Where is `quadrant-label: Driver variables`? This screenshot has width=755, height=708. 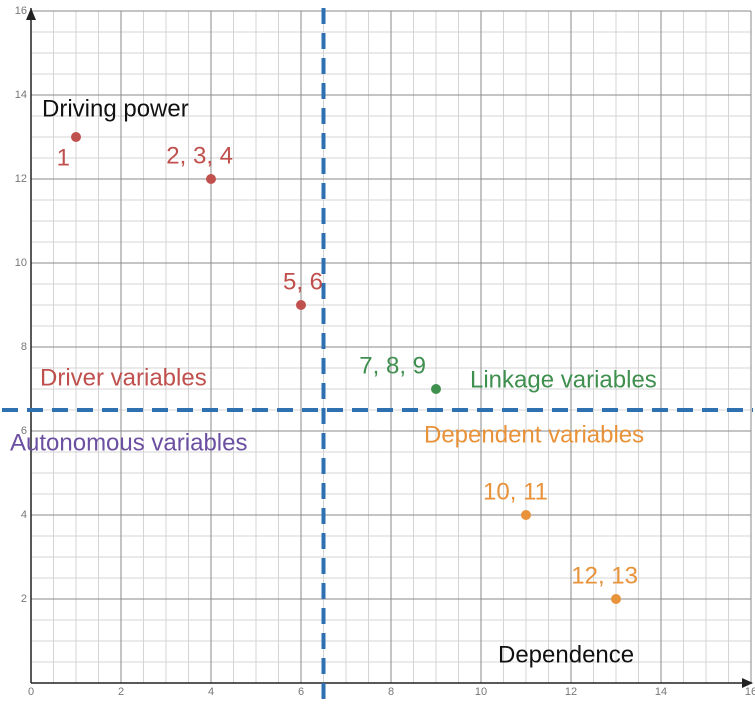
quadrant-label: Driver variables is located at coordinates (123, 377).